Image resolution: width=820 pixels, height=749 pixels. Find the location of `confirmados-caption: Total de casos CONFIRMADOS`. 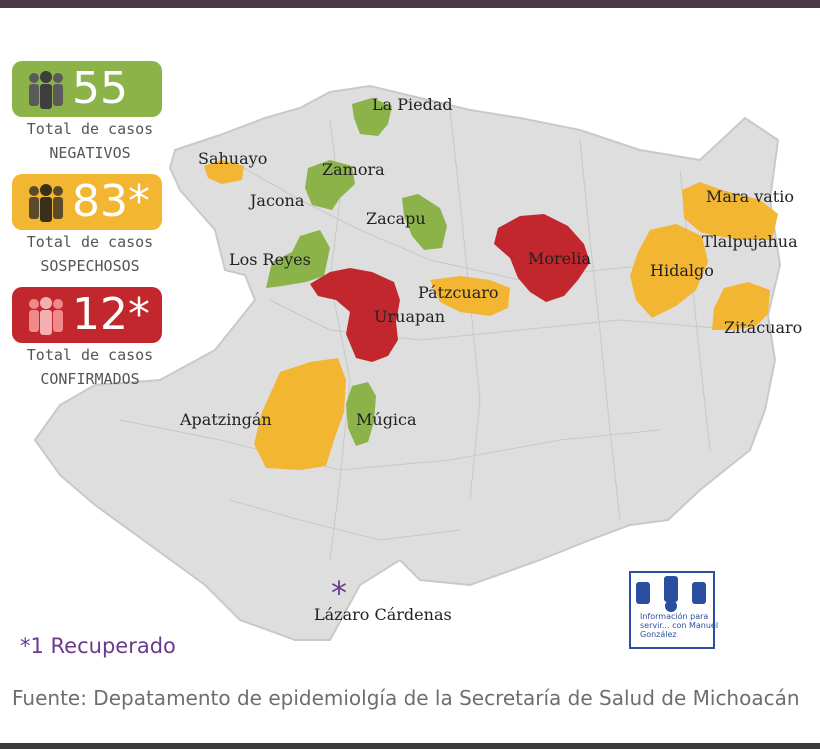

confirmados-caption: Total de casos CONFIRMADOS is located at coordinates (90, 367).